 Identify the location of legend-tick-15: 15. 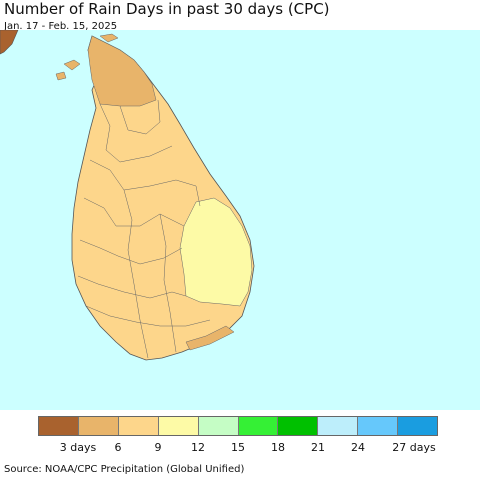
(238, 447).